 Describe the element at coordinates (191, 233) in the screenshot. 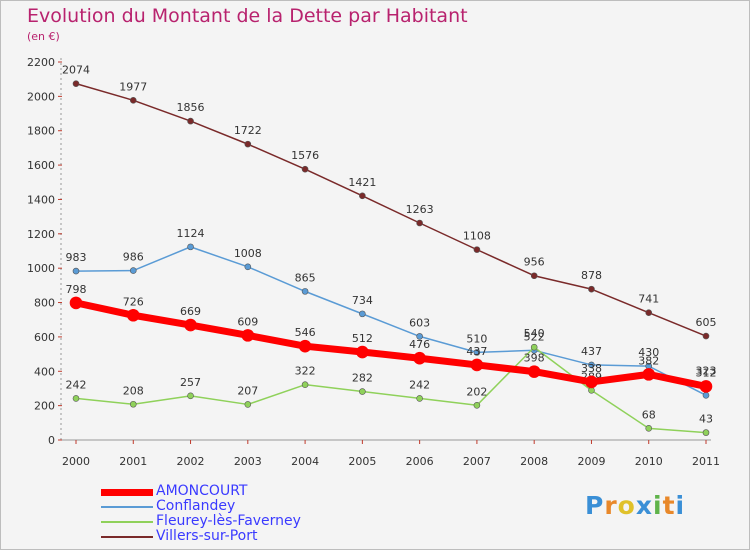

I see `data-label-conflandey: 1124` at that location.